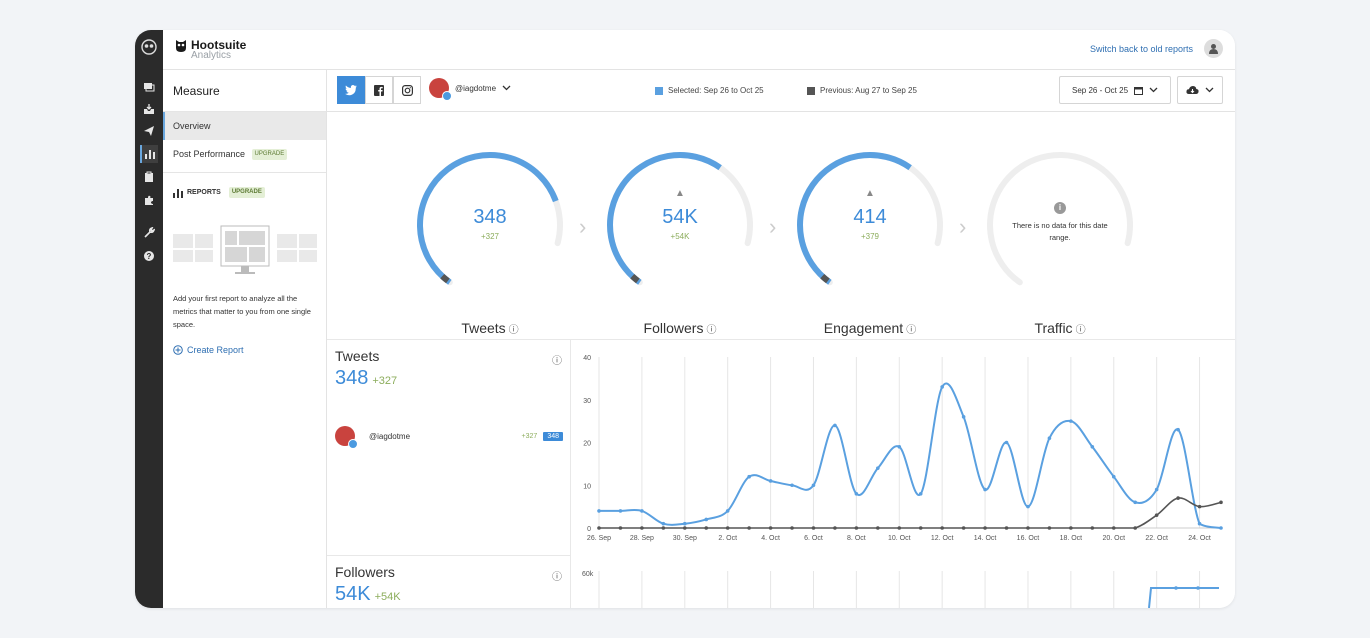 The image size is (1370, 638). I want to click on account-selector: @iagdotme, so click(470, 89).